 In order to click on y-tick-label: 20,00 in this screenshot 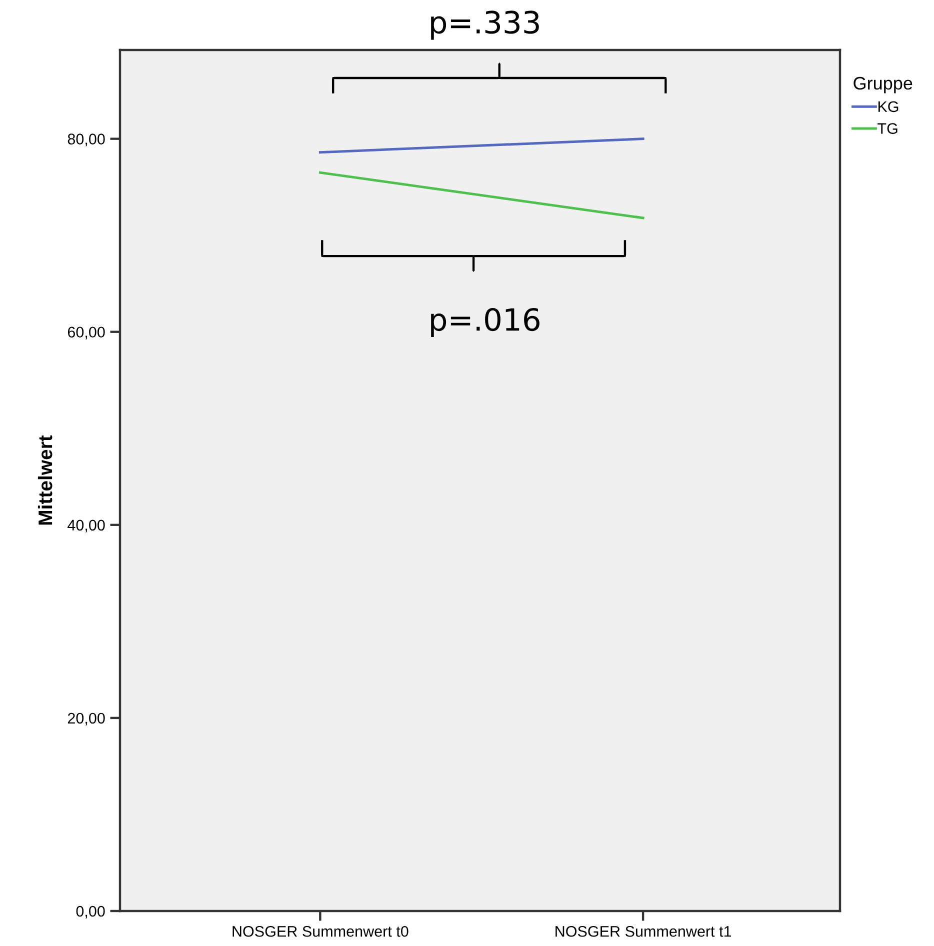, I will do `click(86, 719)`.